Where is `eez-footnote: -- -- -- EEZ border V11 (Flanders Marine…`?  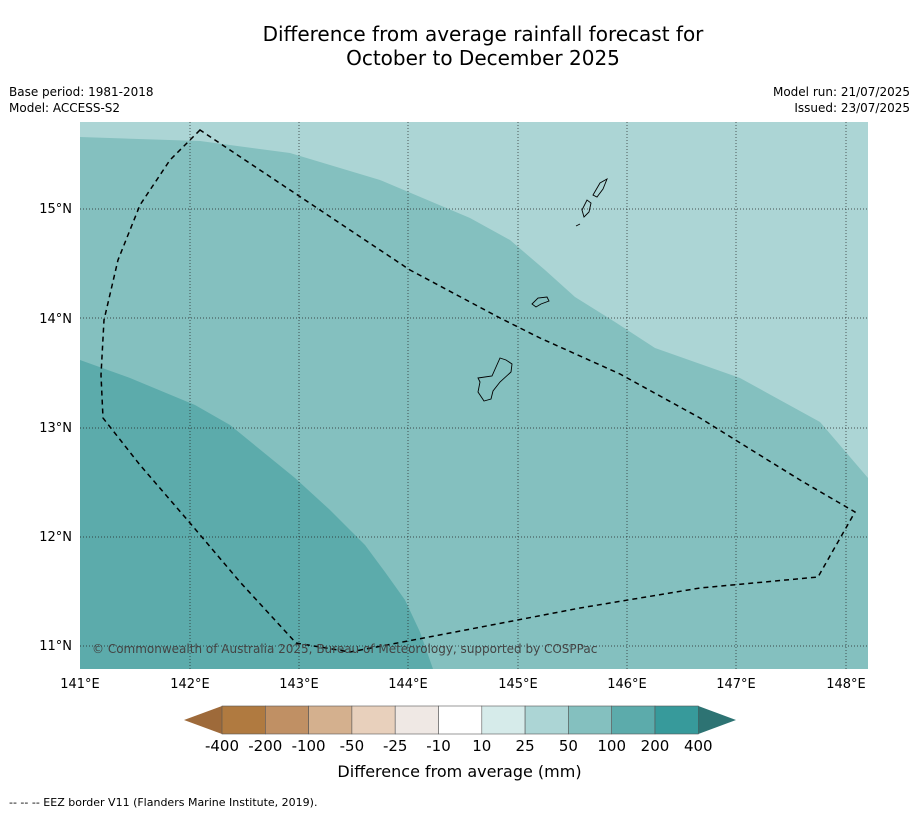
eez-footnote: -- -- -- EEZ border V11 (Flanders Marine… is located at coordinates (163, 802).